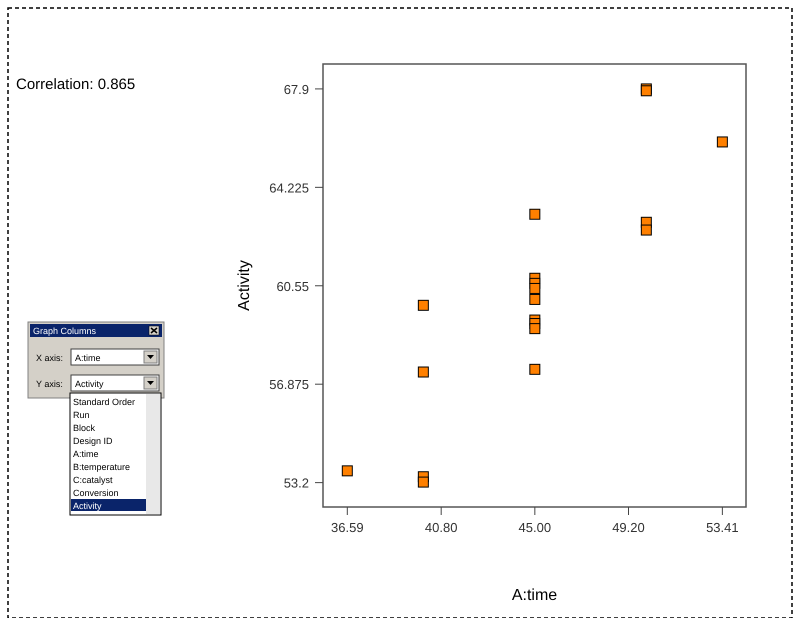 Image resolution: width=794 pixels, height=618 pixels. I want to click on x-tick-label: 45.00, so click(535, 527).